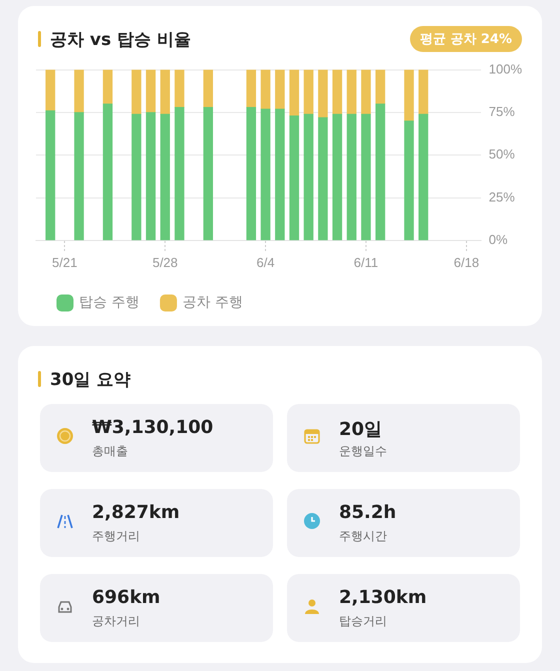 The height and width of the screenshot is (671, 560). I want to click on text: 30일 요약, so click(84, 379).